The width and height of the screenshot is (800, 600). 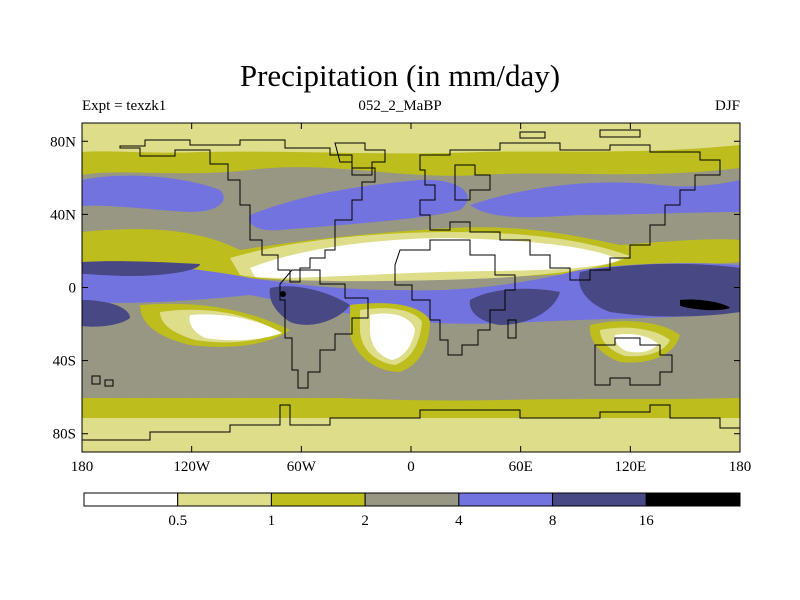 I want to click on storm-track-asia, so click(x=605, y=199).